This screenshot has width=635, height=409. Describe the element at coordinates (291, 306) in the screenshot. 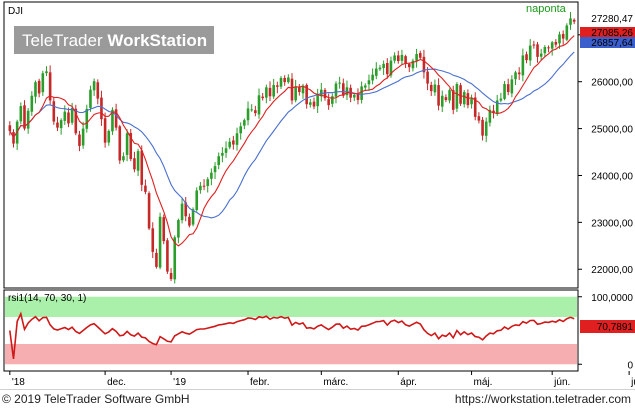

I see `rsi-overbought-zone` at that location.